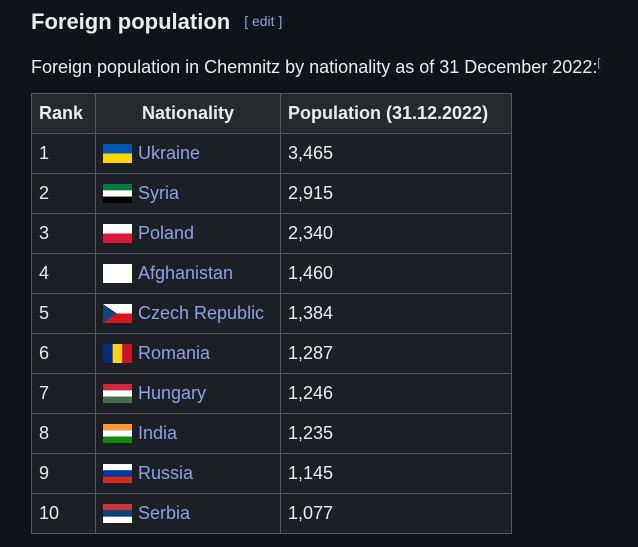 The width and height of the screenshot is (638, 547). What do you see at coordinates (164, 513) in the screenshot?
I see `country-link: Serbia` at bounding box center [164, 513].